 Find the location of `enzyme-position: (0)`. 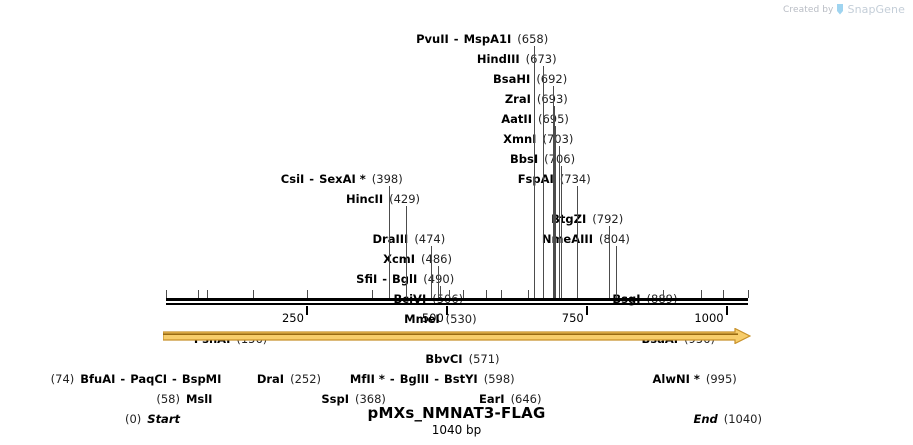

enzyme-position: (0) is located at coordinates (133, 419).